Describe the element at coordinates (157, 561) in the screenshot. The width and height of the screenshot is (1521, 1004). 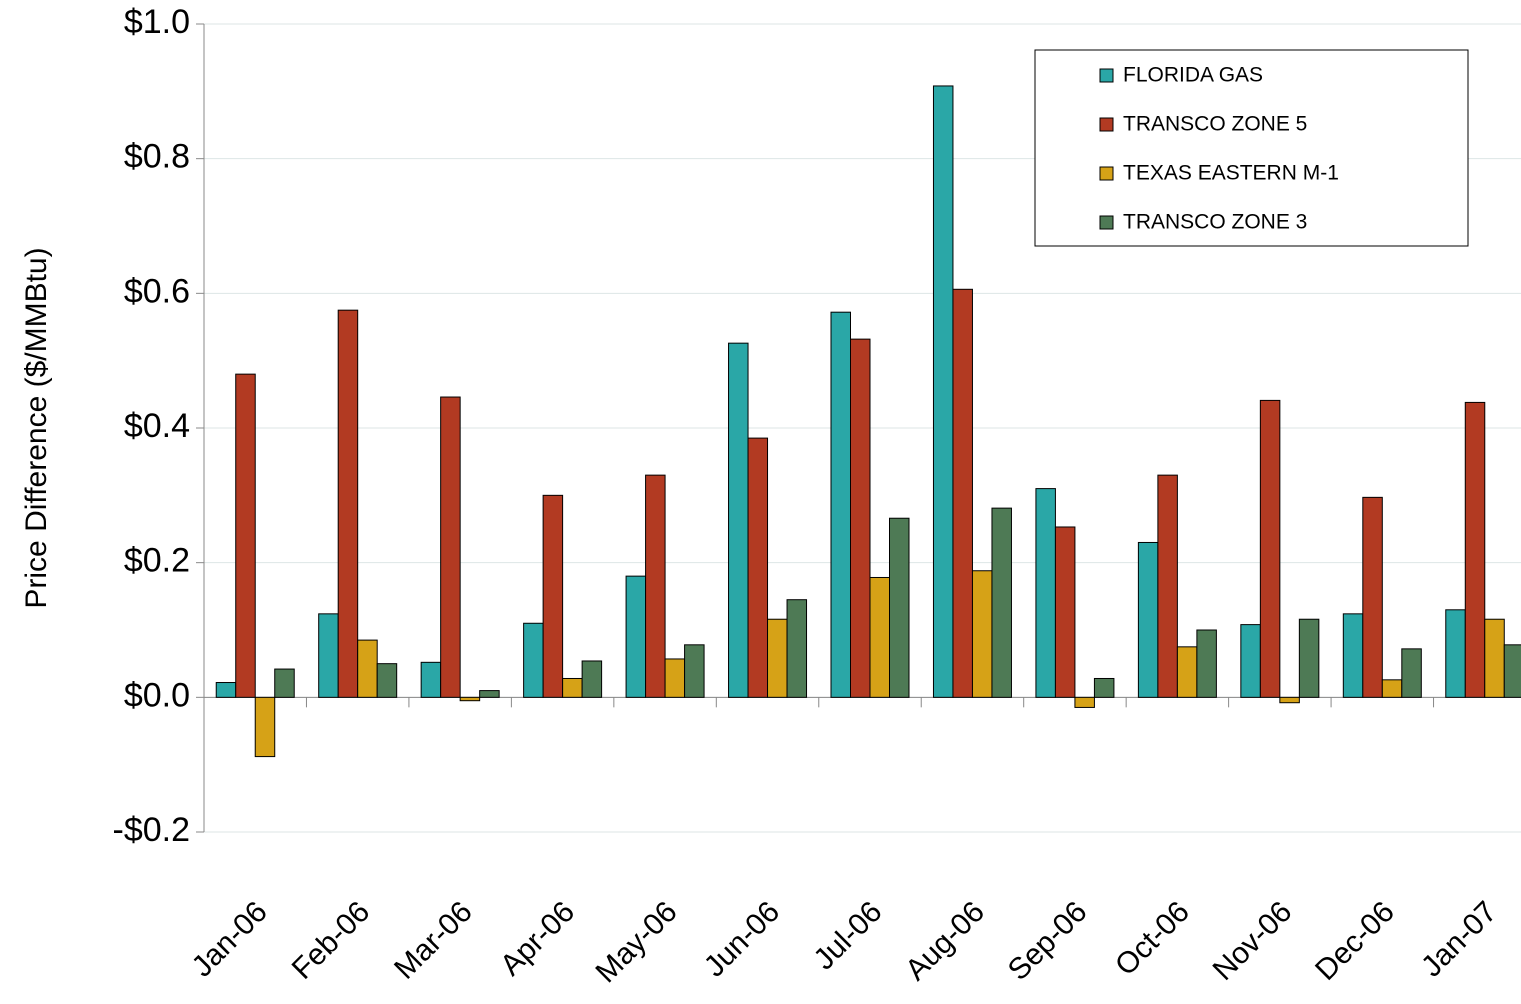
I see `y-tick-label: $0.2` at that location.